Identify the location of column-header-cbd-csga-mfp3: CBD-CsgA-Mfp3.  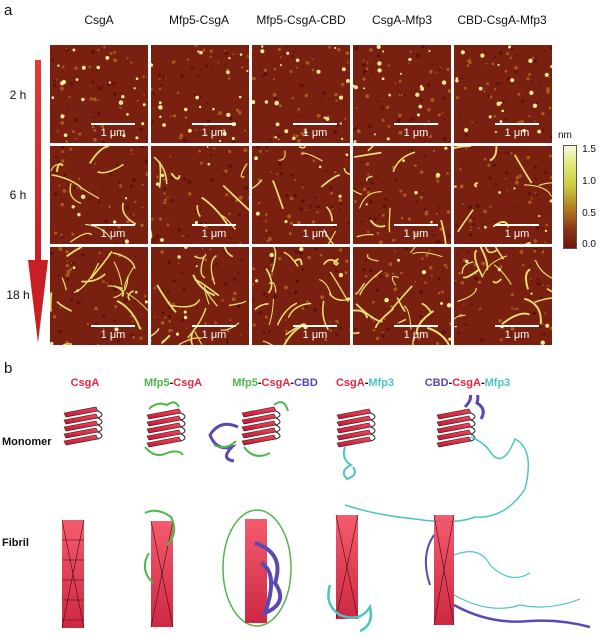
(502, 20).